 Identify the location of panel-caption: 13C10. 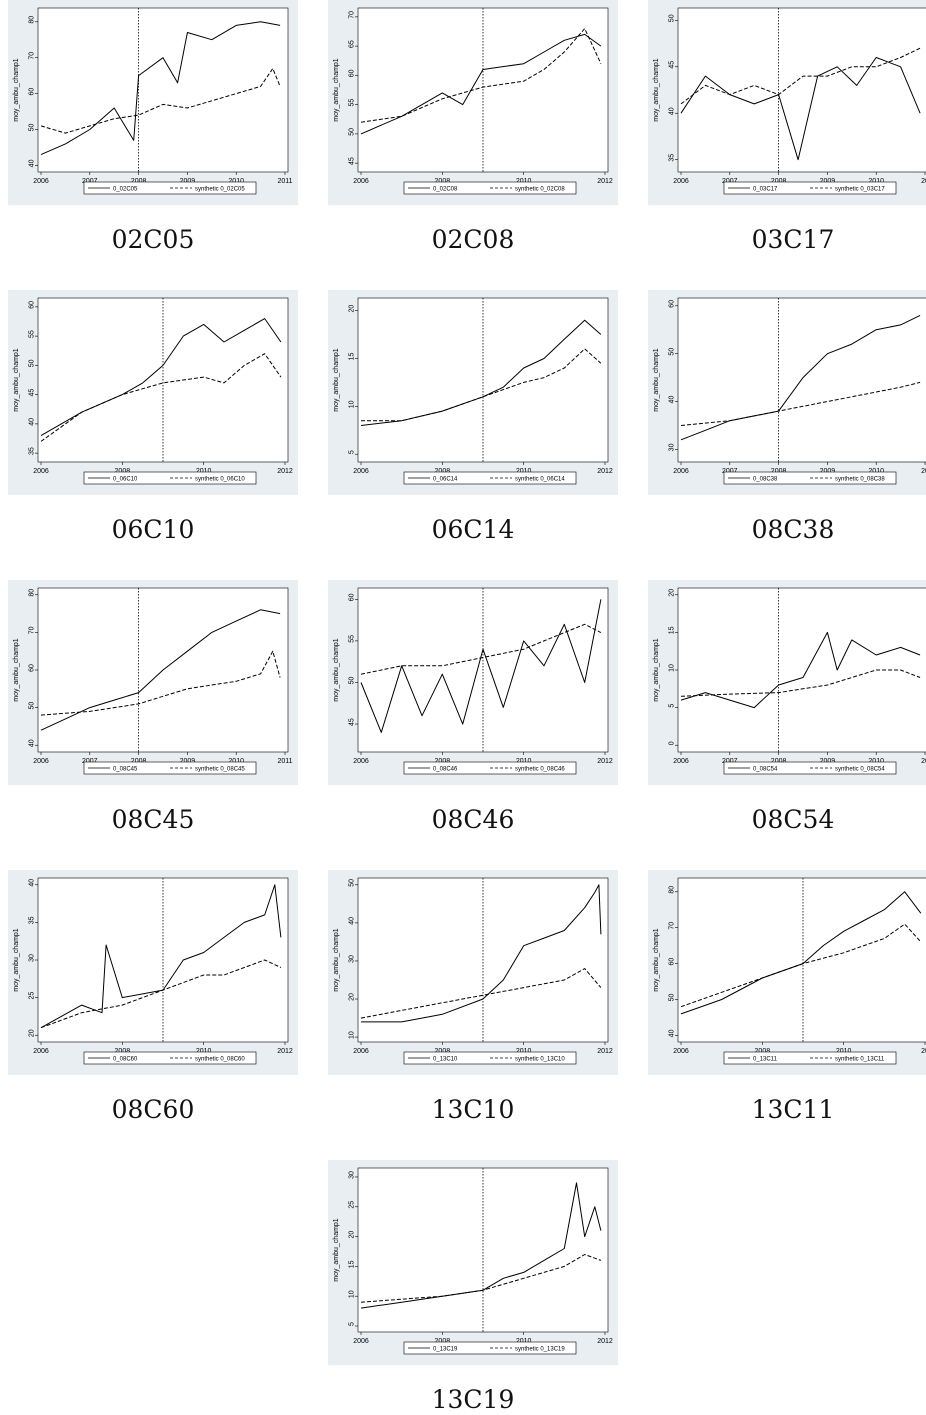
(473, 1109).